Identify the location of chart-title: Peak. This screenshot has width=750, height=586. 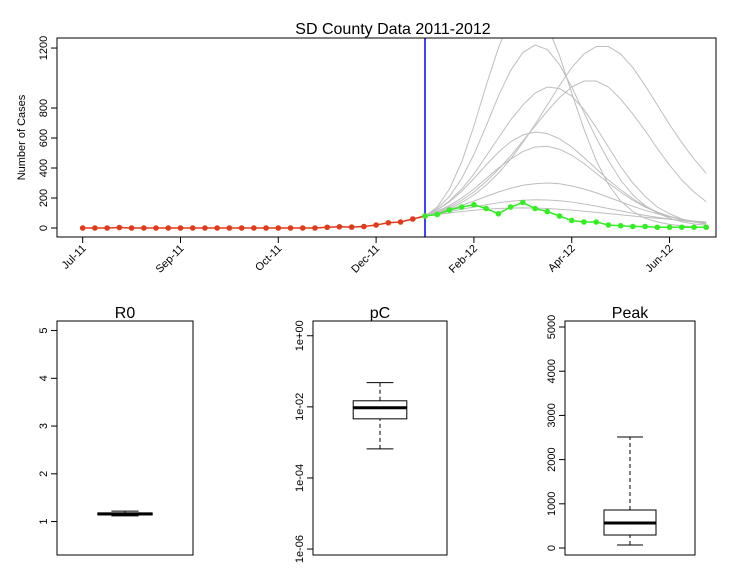
(630, 313).